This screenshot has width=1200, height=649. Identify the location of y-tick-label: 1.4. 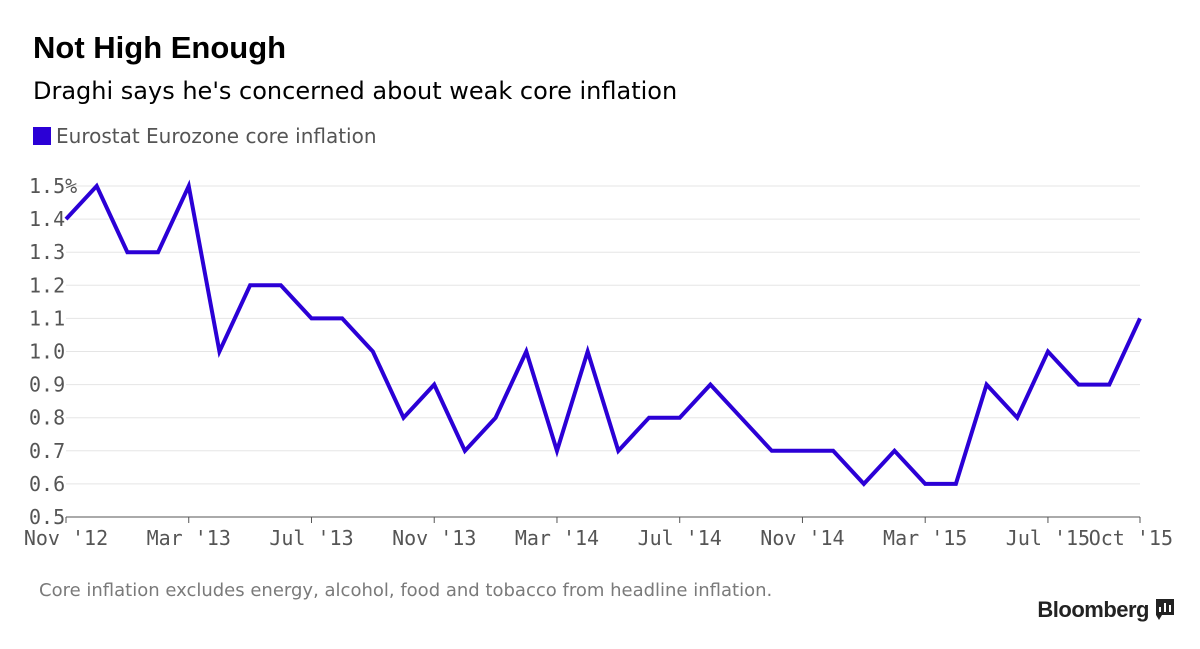
(47, 219).